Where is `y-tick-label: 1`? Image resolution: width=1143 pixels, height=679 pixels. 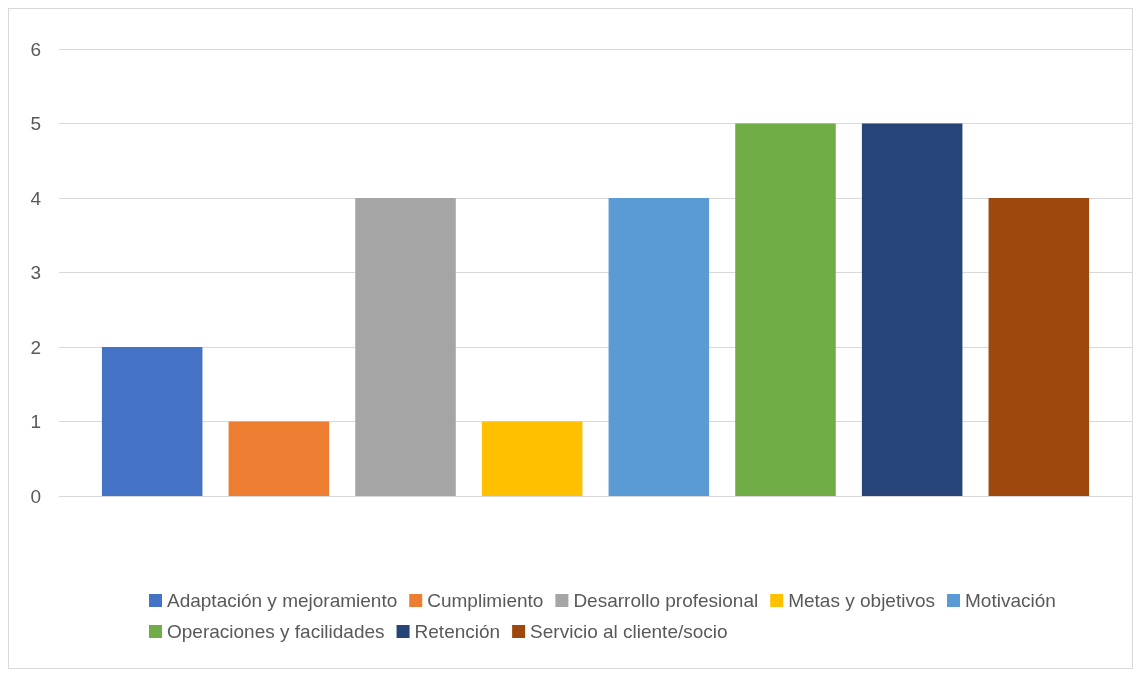 y-tick-label: 1 is located at coordinates (35, 421).